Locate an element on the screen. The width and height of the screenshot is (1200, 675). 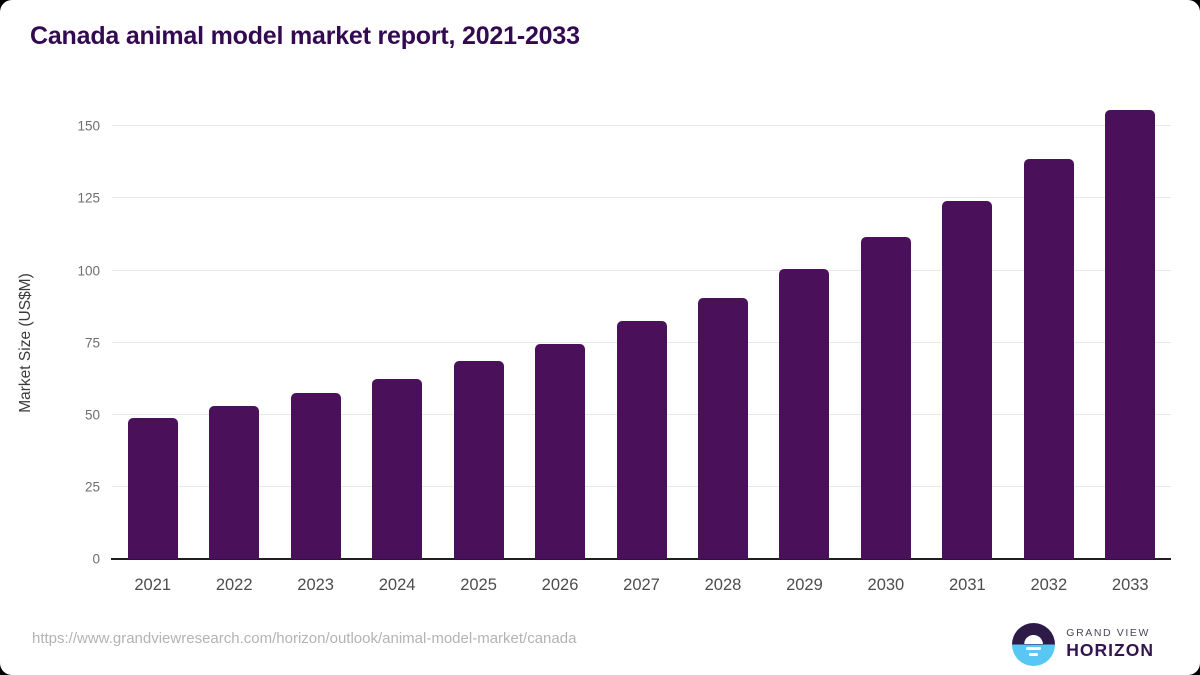
x-axis-tick-label: 2024 is located at coordinates (397, 585).